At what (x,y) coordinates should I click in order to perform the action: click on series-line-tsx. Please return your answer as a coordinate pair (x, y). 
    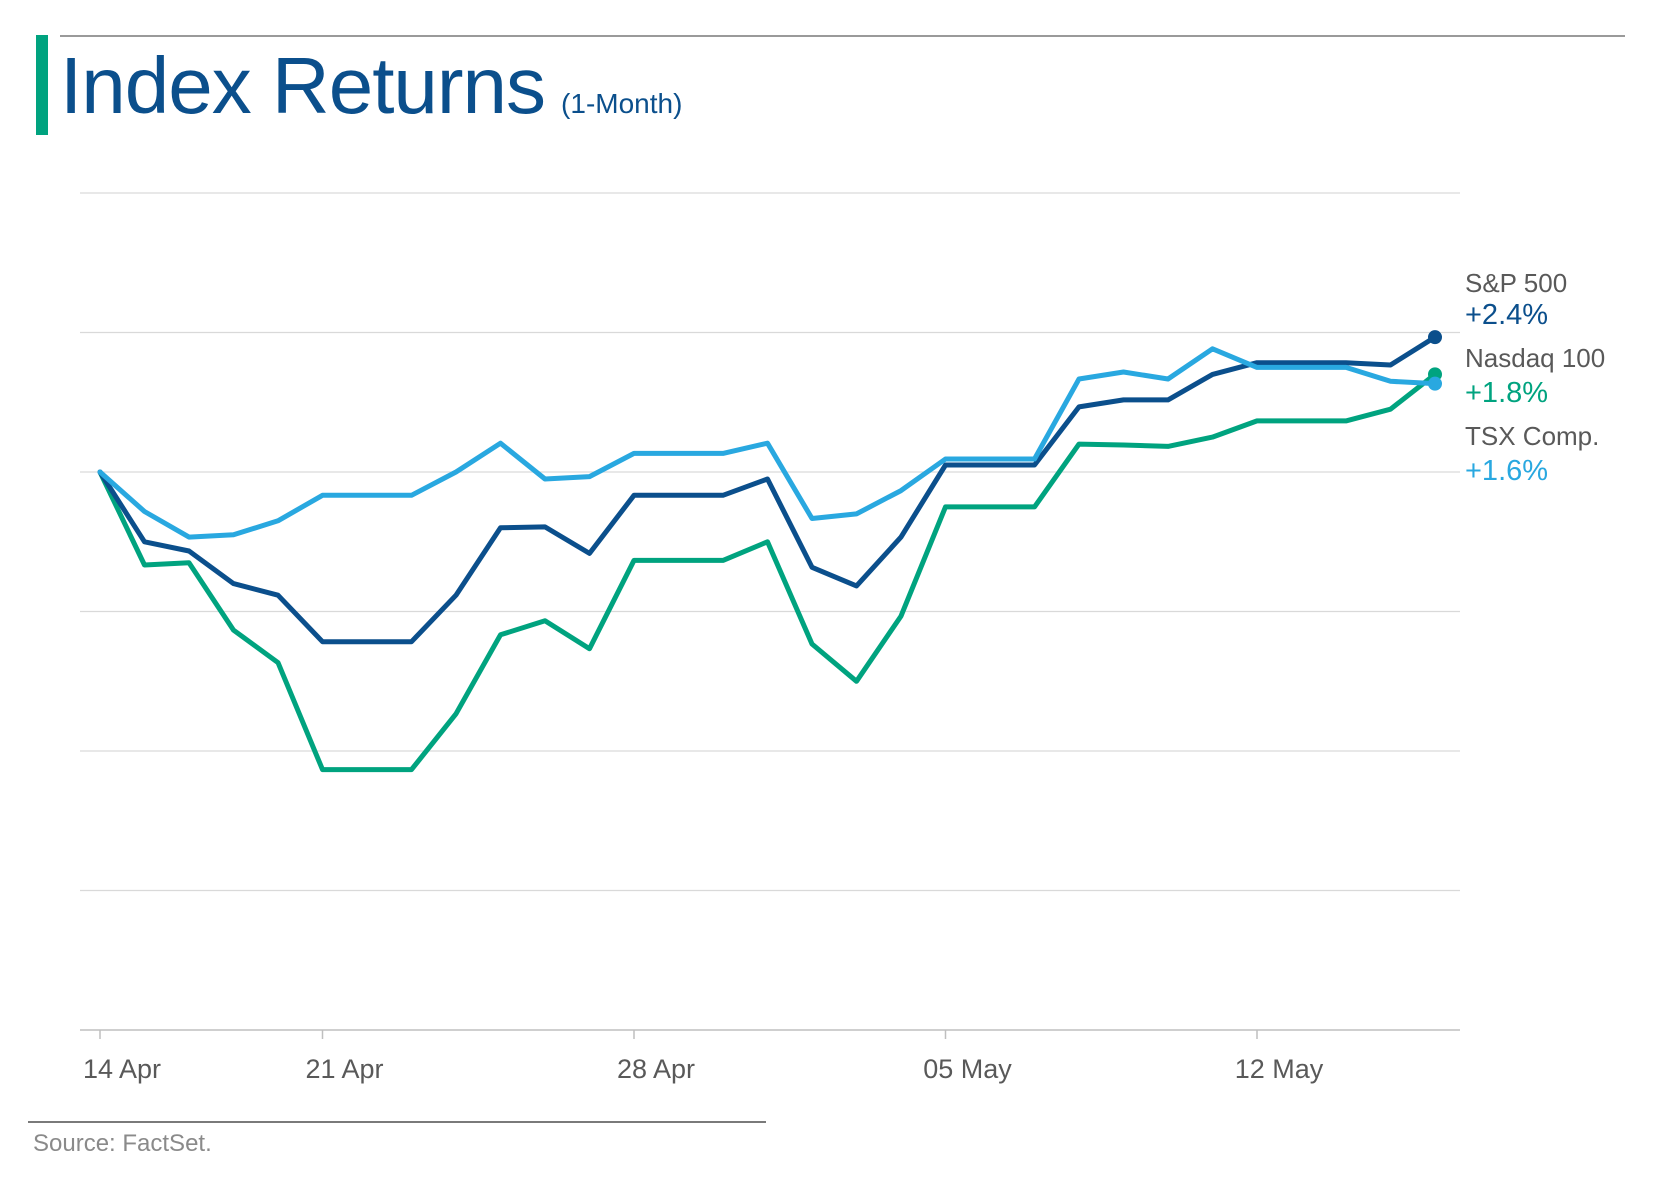
    Looking at the image, I should click on (767, 443).